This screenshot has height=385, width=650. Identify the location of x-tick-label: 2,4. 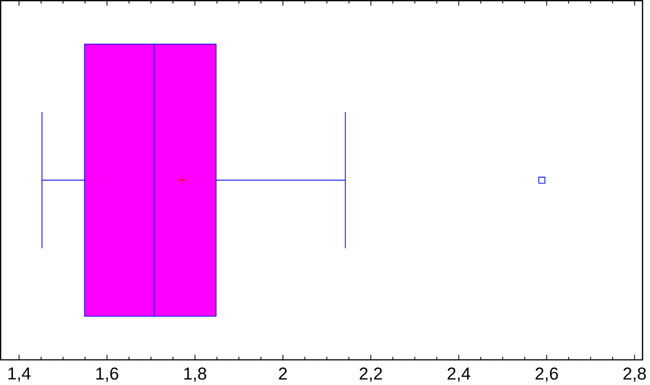
(459, 374).